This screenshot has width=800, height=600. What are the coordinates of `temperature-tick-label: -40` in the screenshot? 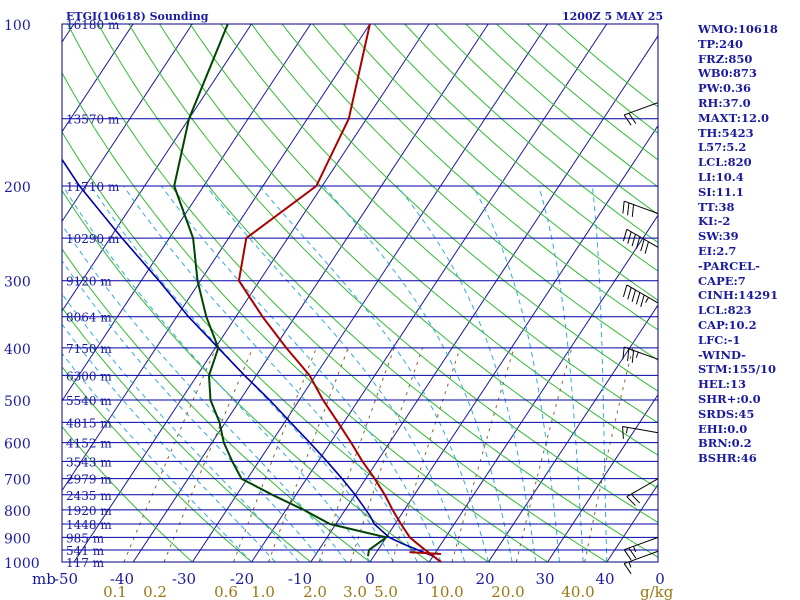 It's located at (122, 579).